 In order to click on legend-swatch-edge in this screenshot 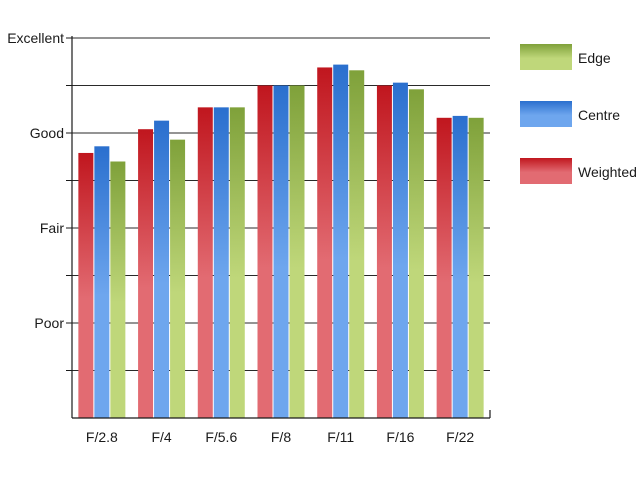, I will do `click(546, 57)`.